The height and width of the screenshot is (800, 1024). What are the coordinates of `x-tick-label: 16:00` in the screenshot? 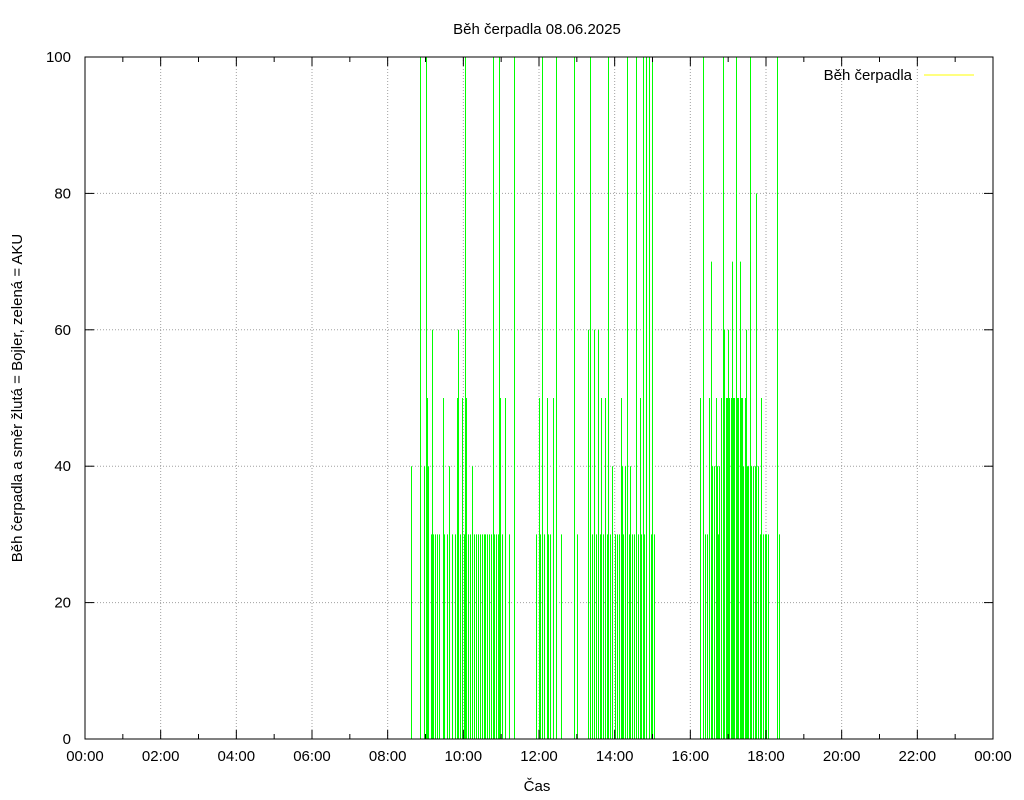 It's located at (691, 756).